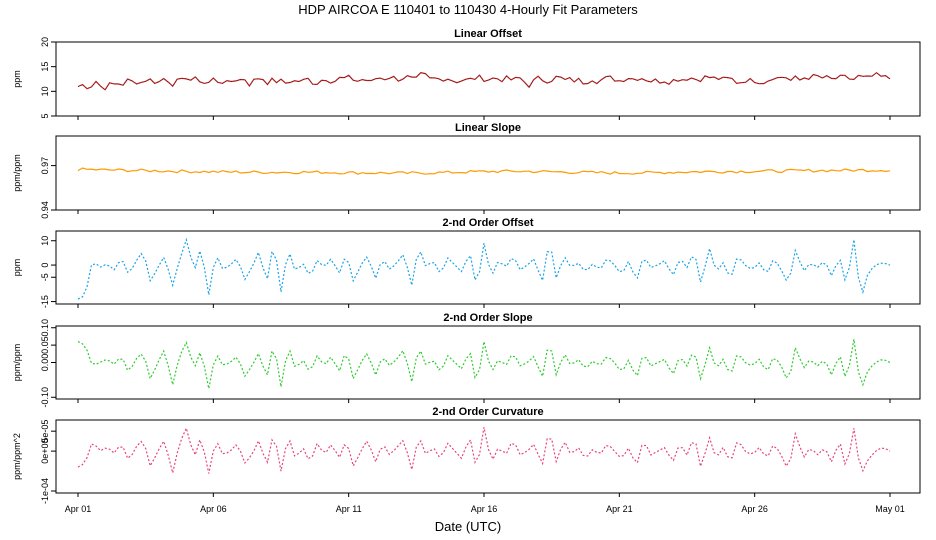  I want to click on panel-title: 2-nd Order Offset, so click(487, 223).